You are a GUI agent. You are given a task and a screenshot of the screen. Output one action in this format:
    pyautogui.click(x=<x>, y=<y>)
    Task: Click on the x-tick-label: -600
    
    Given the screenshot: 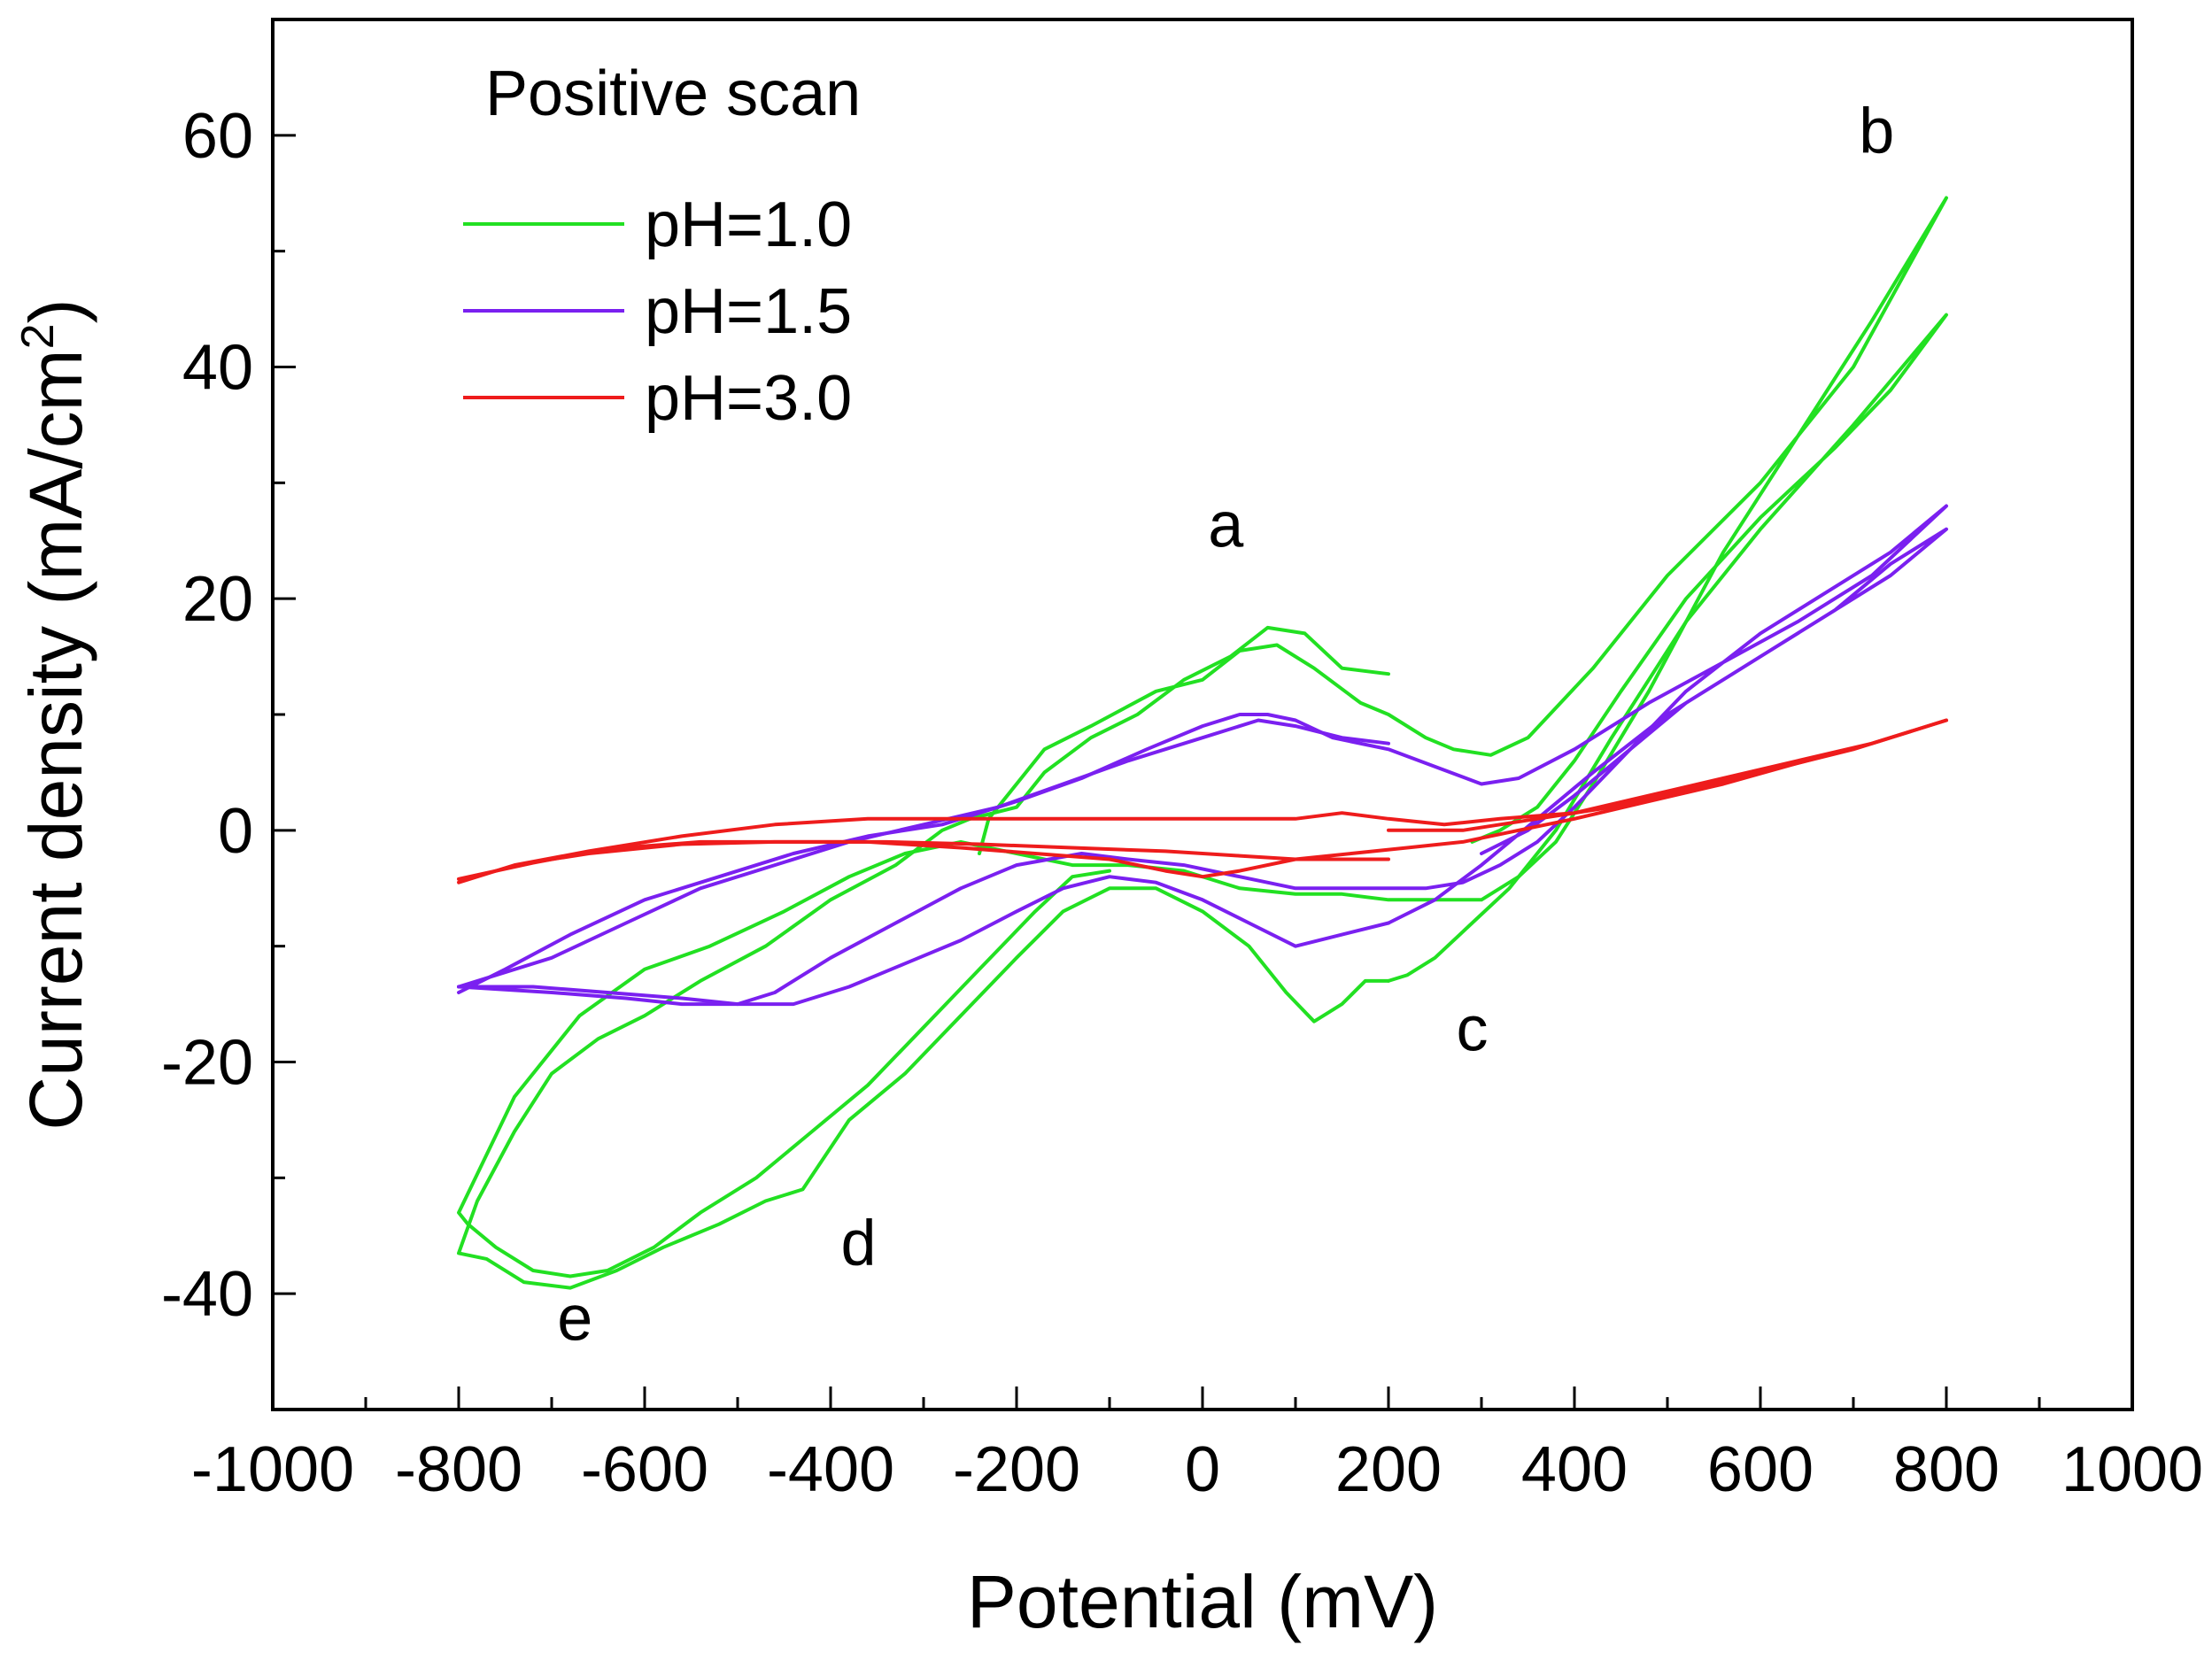 What is the action you would take?
    pyautogui.click(x=644, y=1469)
    